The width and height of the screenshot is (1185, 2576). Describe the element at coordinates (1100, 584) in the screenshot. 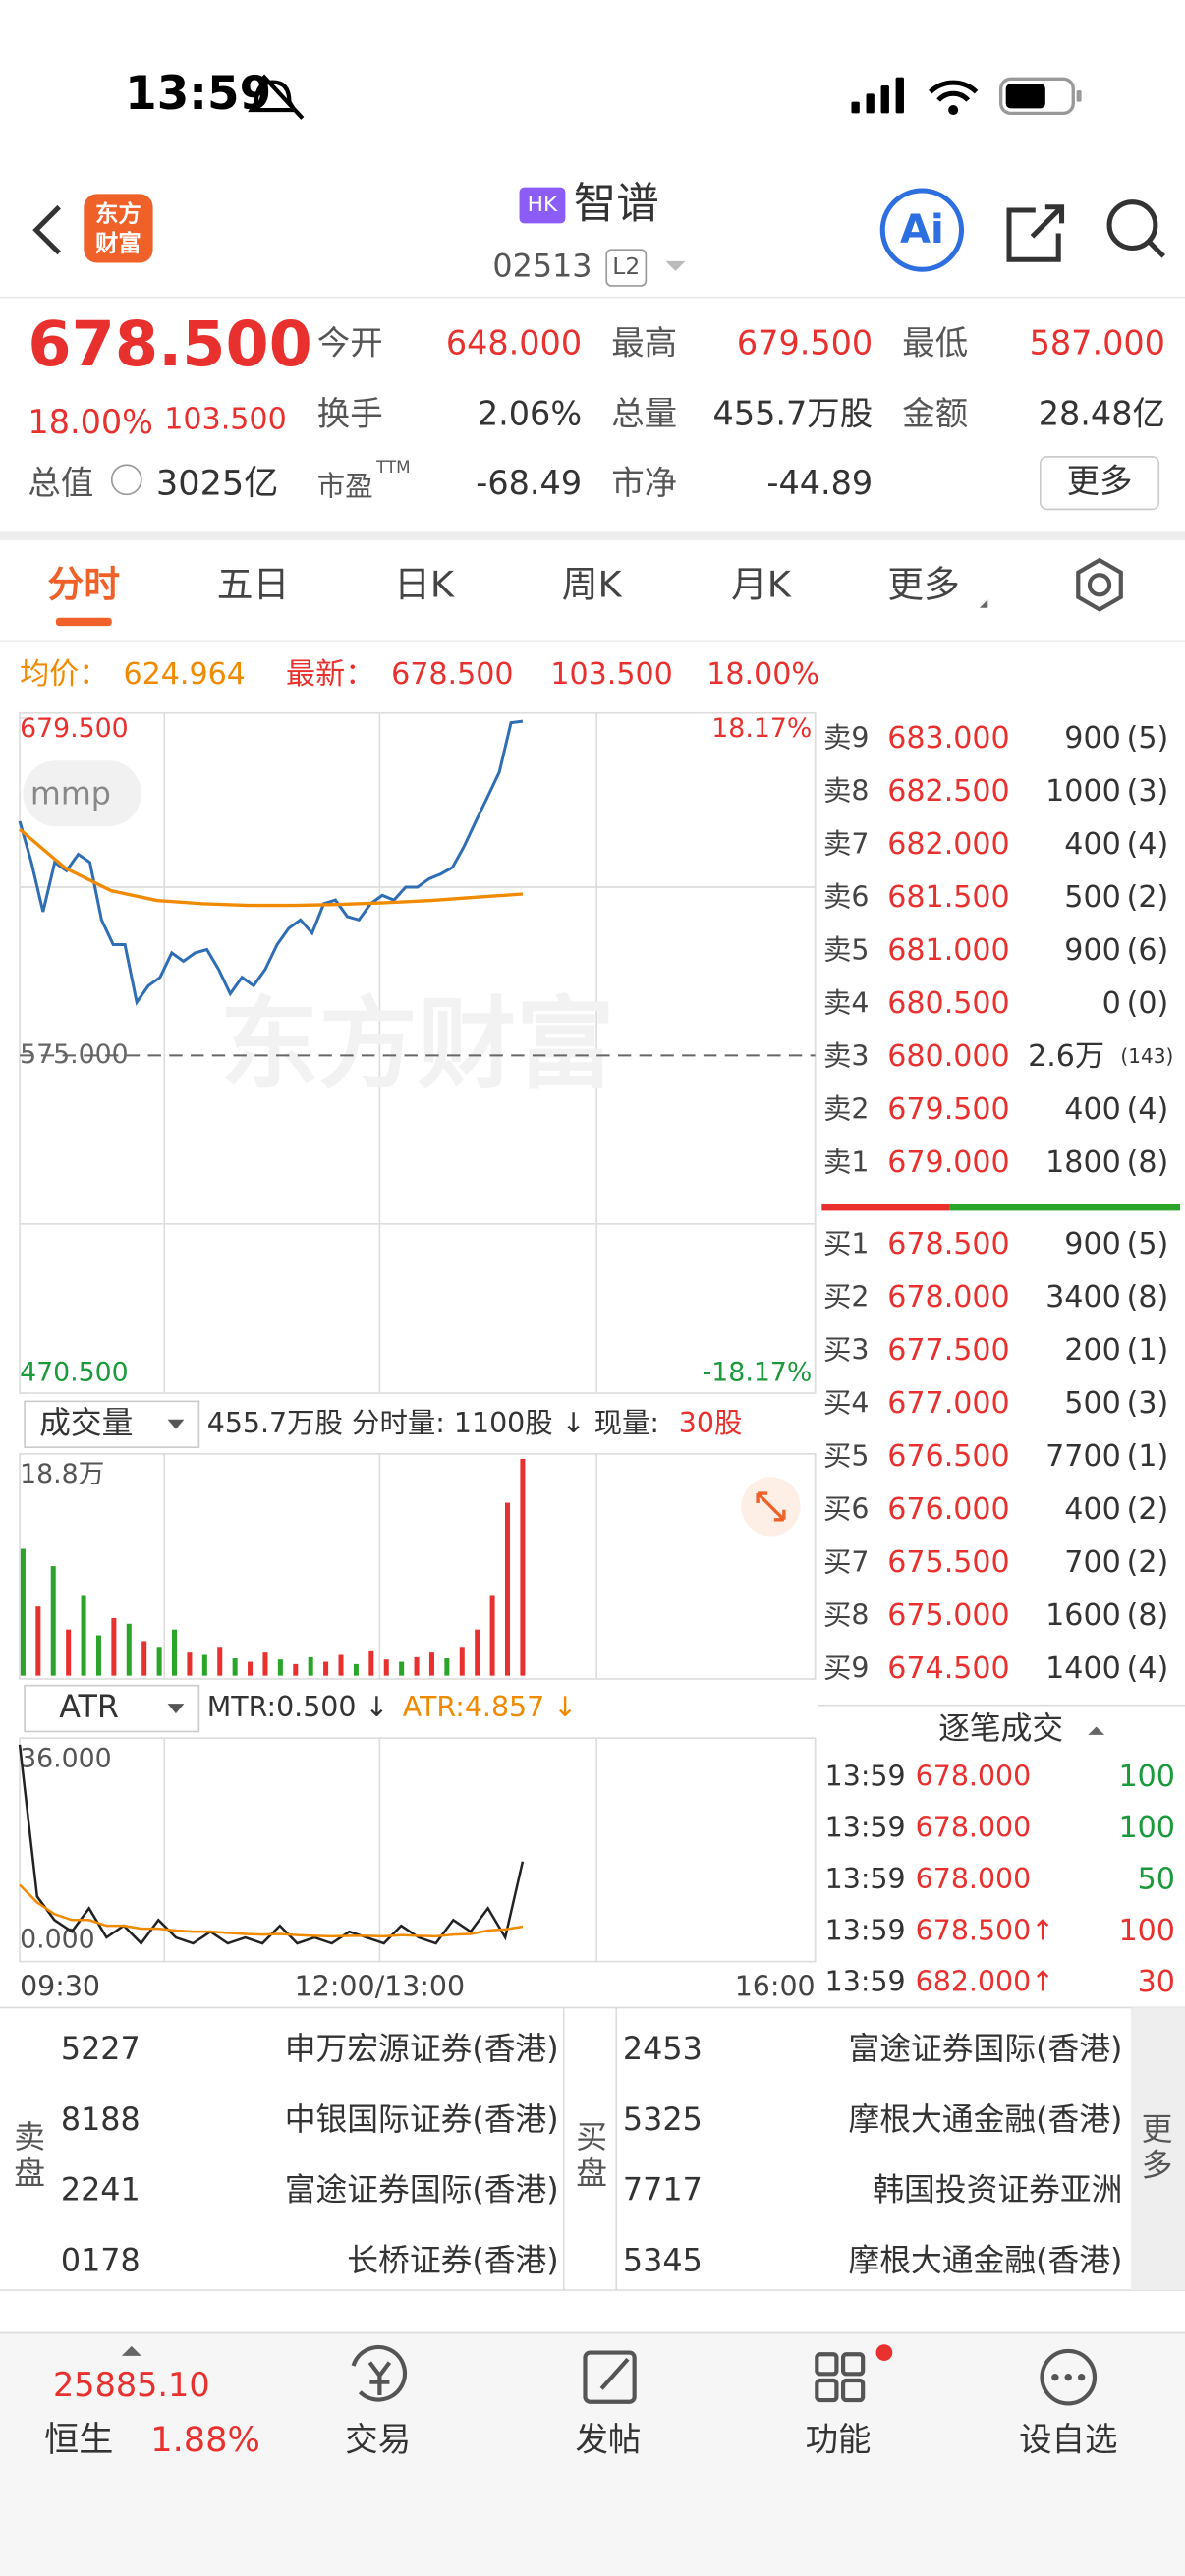

I see `settings-button` at that location.